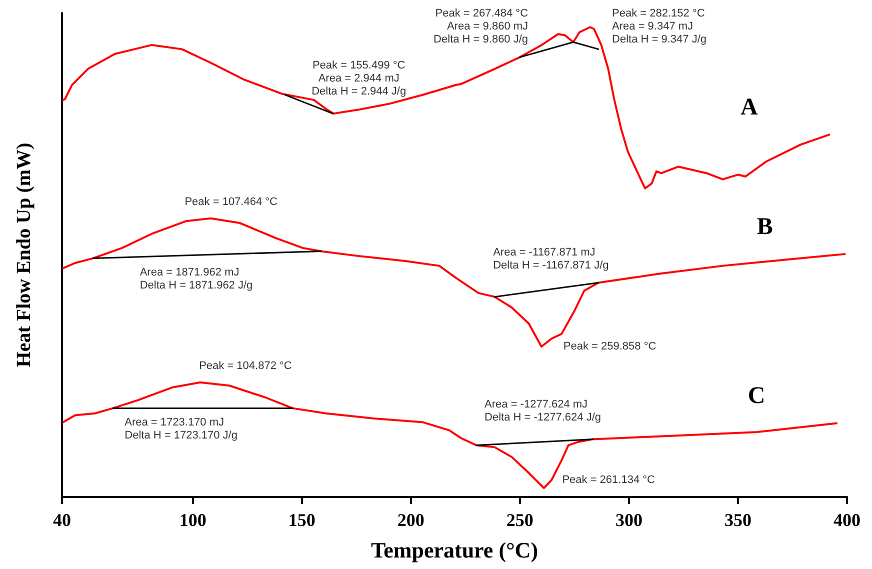  What do you see at coordinates (454, 550) in the screenshot?
I see `x-axis-title: Temperature (°C)` at bounding box center [454, 550].